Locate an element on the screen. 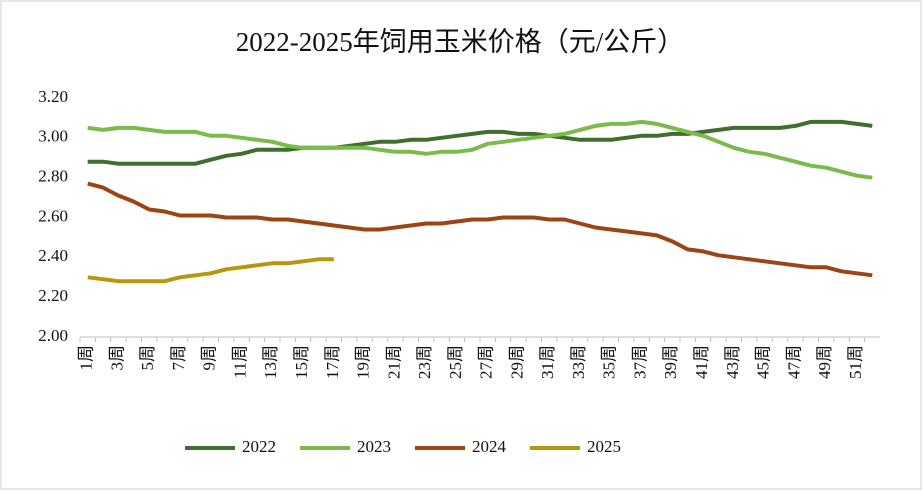  x-tick-label: 43周 is located at coordinates (732, 362).